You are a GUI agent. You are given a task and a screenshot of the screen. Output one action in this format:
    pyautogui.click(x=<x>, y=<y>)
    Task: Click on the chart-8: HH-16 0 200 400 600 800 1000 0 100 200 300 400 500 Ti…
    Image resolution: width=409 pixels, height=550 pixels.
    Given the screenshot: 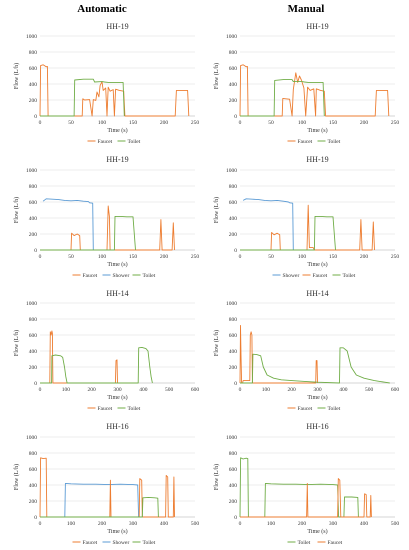 What is the action you would take?
    pyautogui.click(x=306, y=484)
    